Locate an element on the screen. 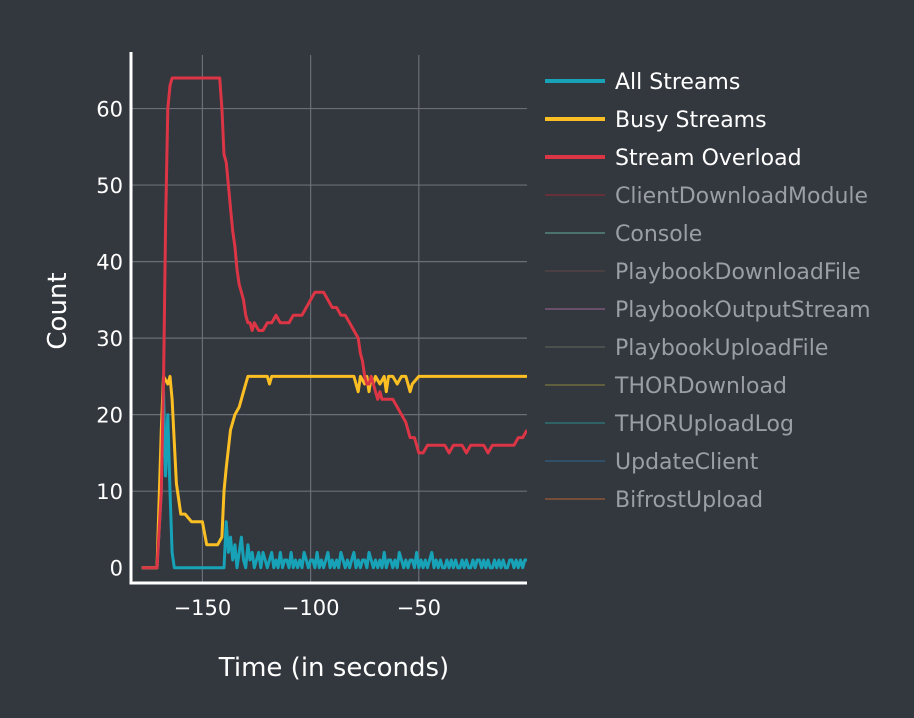 This screenshot has width=914, height=718. y-tick-label: 0 is located at coordinates (116, 569).